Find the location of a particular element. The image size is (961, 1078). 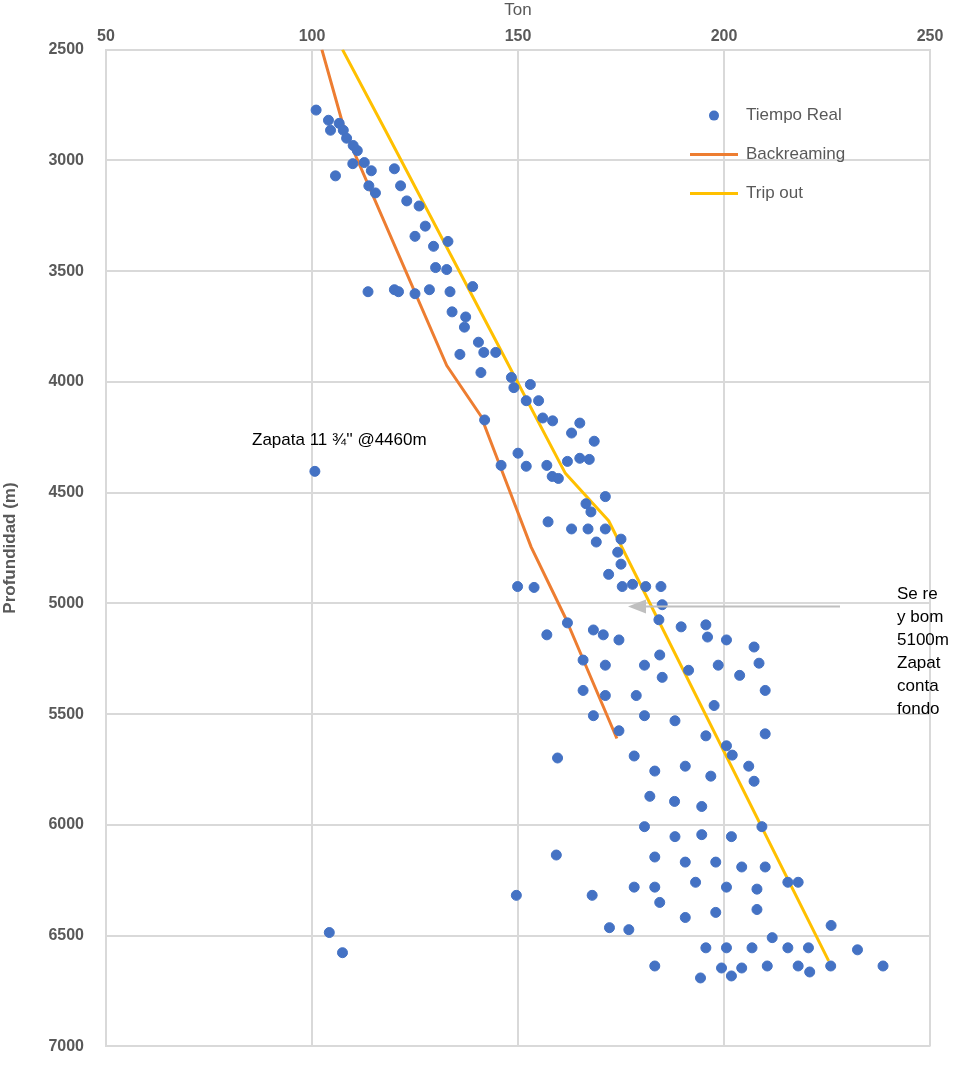

annotation: Se re y bom 5100m Zapat conta fondo is located at coordinates (923, 651).